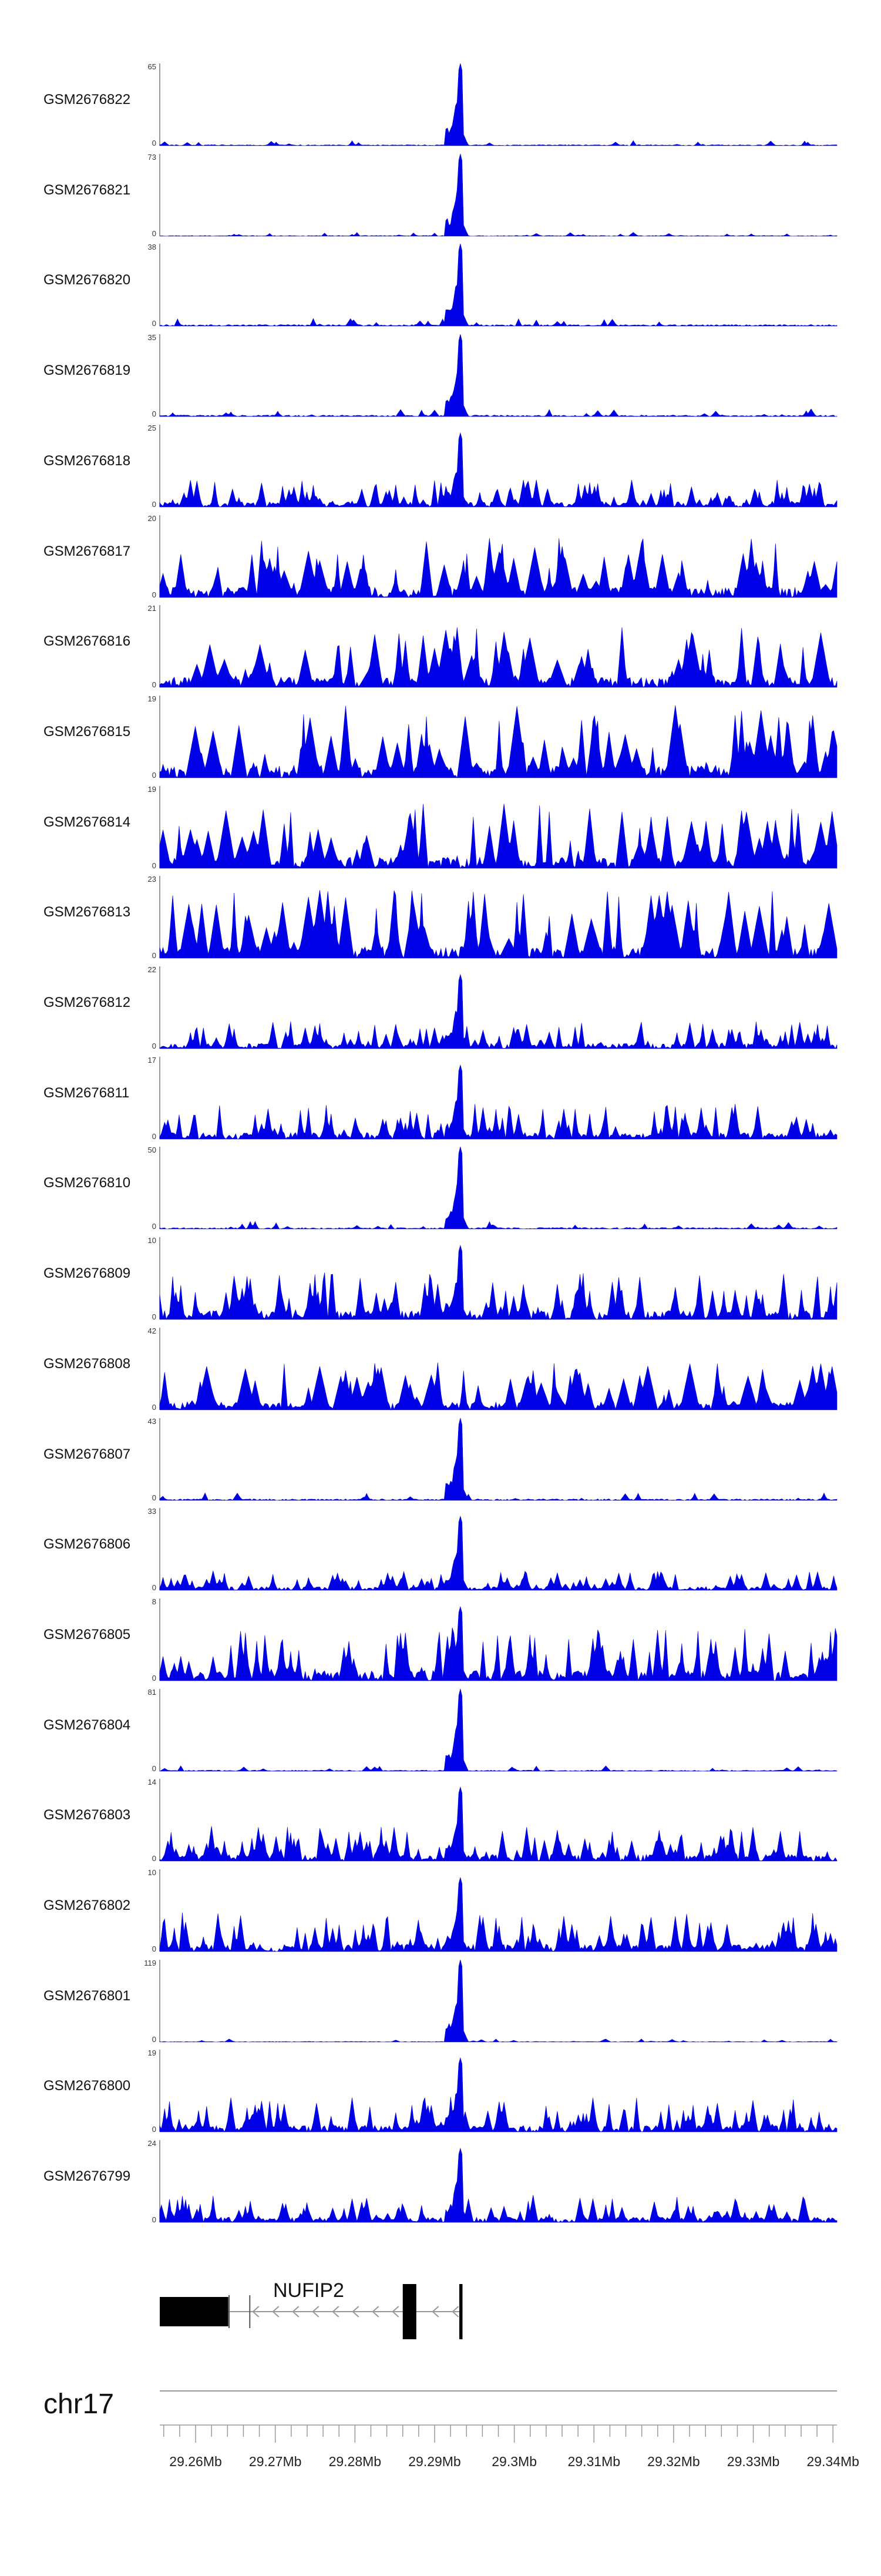 The width and height of the screenshot is (881, 2576). Describe the element at coordinates (87, 1634) in the screenshot. I see `track-label: GSM2676805` at that location.